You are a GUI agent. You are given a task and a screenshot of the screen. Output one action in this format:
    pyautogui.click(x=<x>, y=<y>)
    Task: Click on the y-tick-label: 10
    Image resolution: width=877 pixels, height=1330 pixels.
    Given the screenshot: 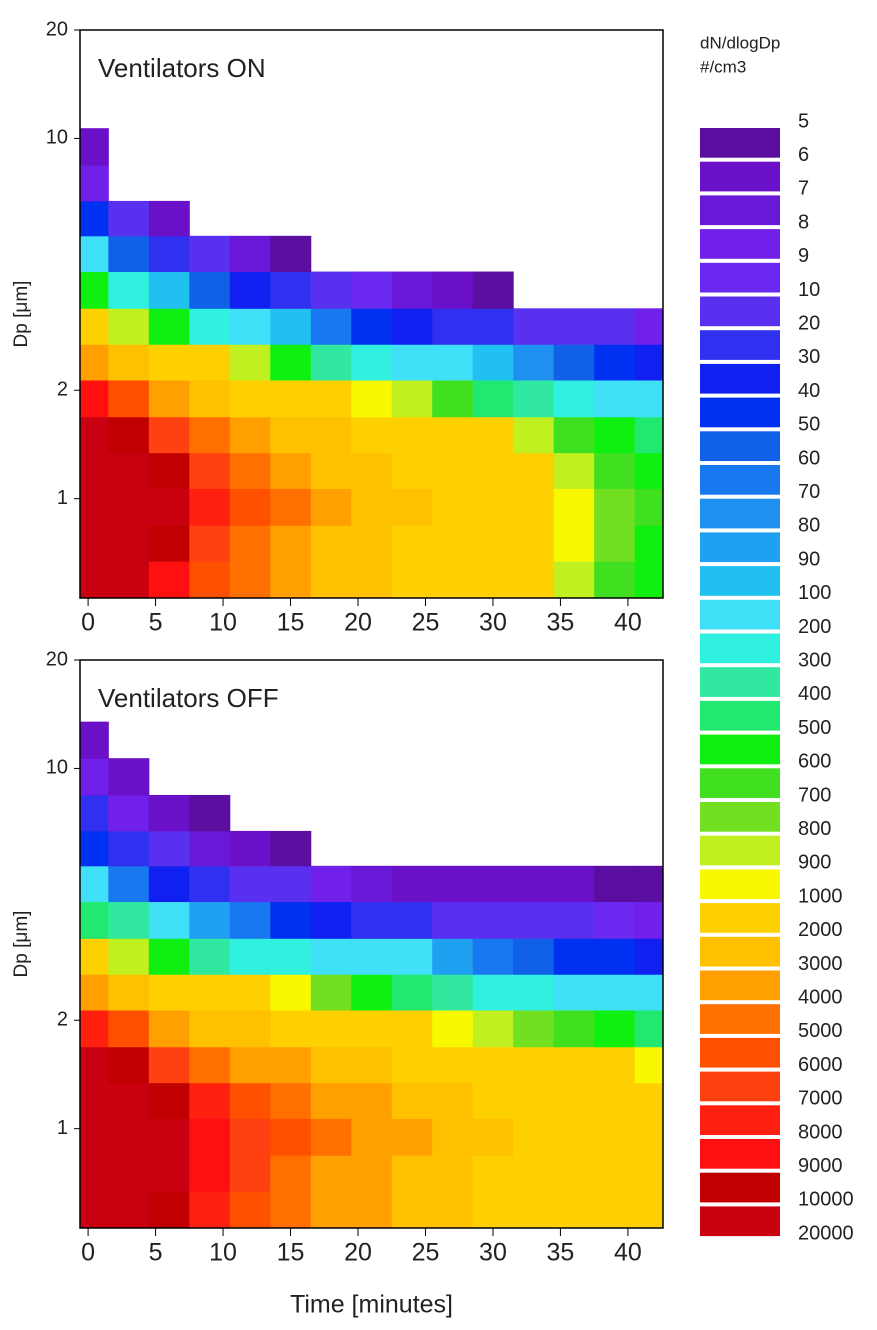 What is the action you would take?
    pyautogui.click(x=57, y=768)
    